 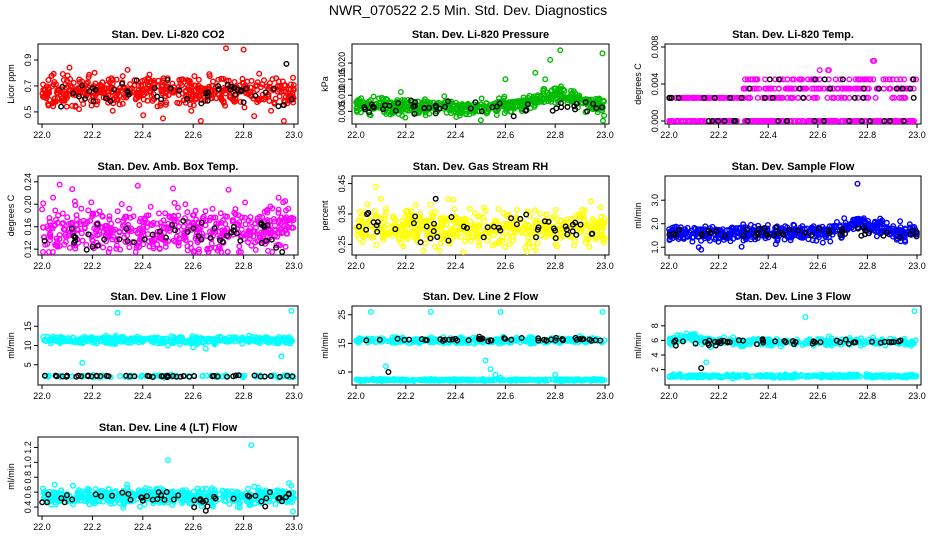 I want to click on y-tick-label: 0.20, so click(x=28, y=205).